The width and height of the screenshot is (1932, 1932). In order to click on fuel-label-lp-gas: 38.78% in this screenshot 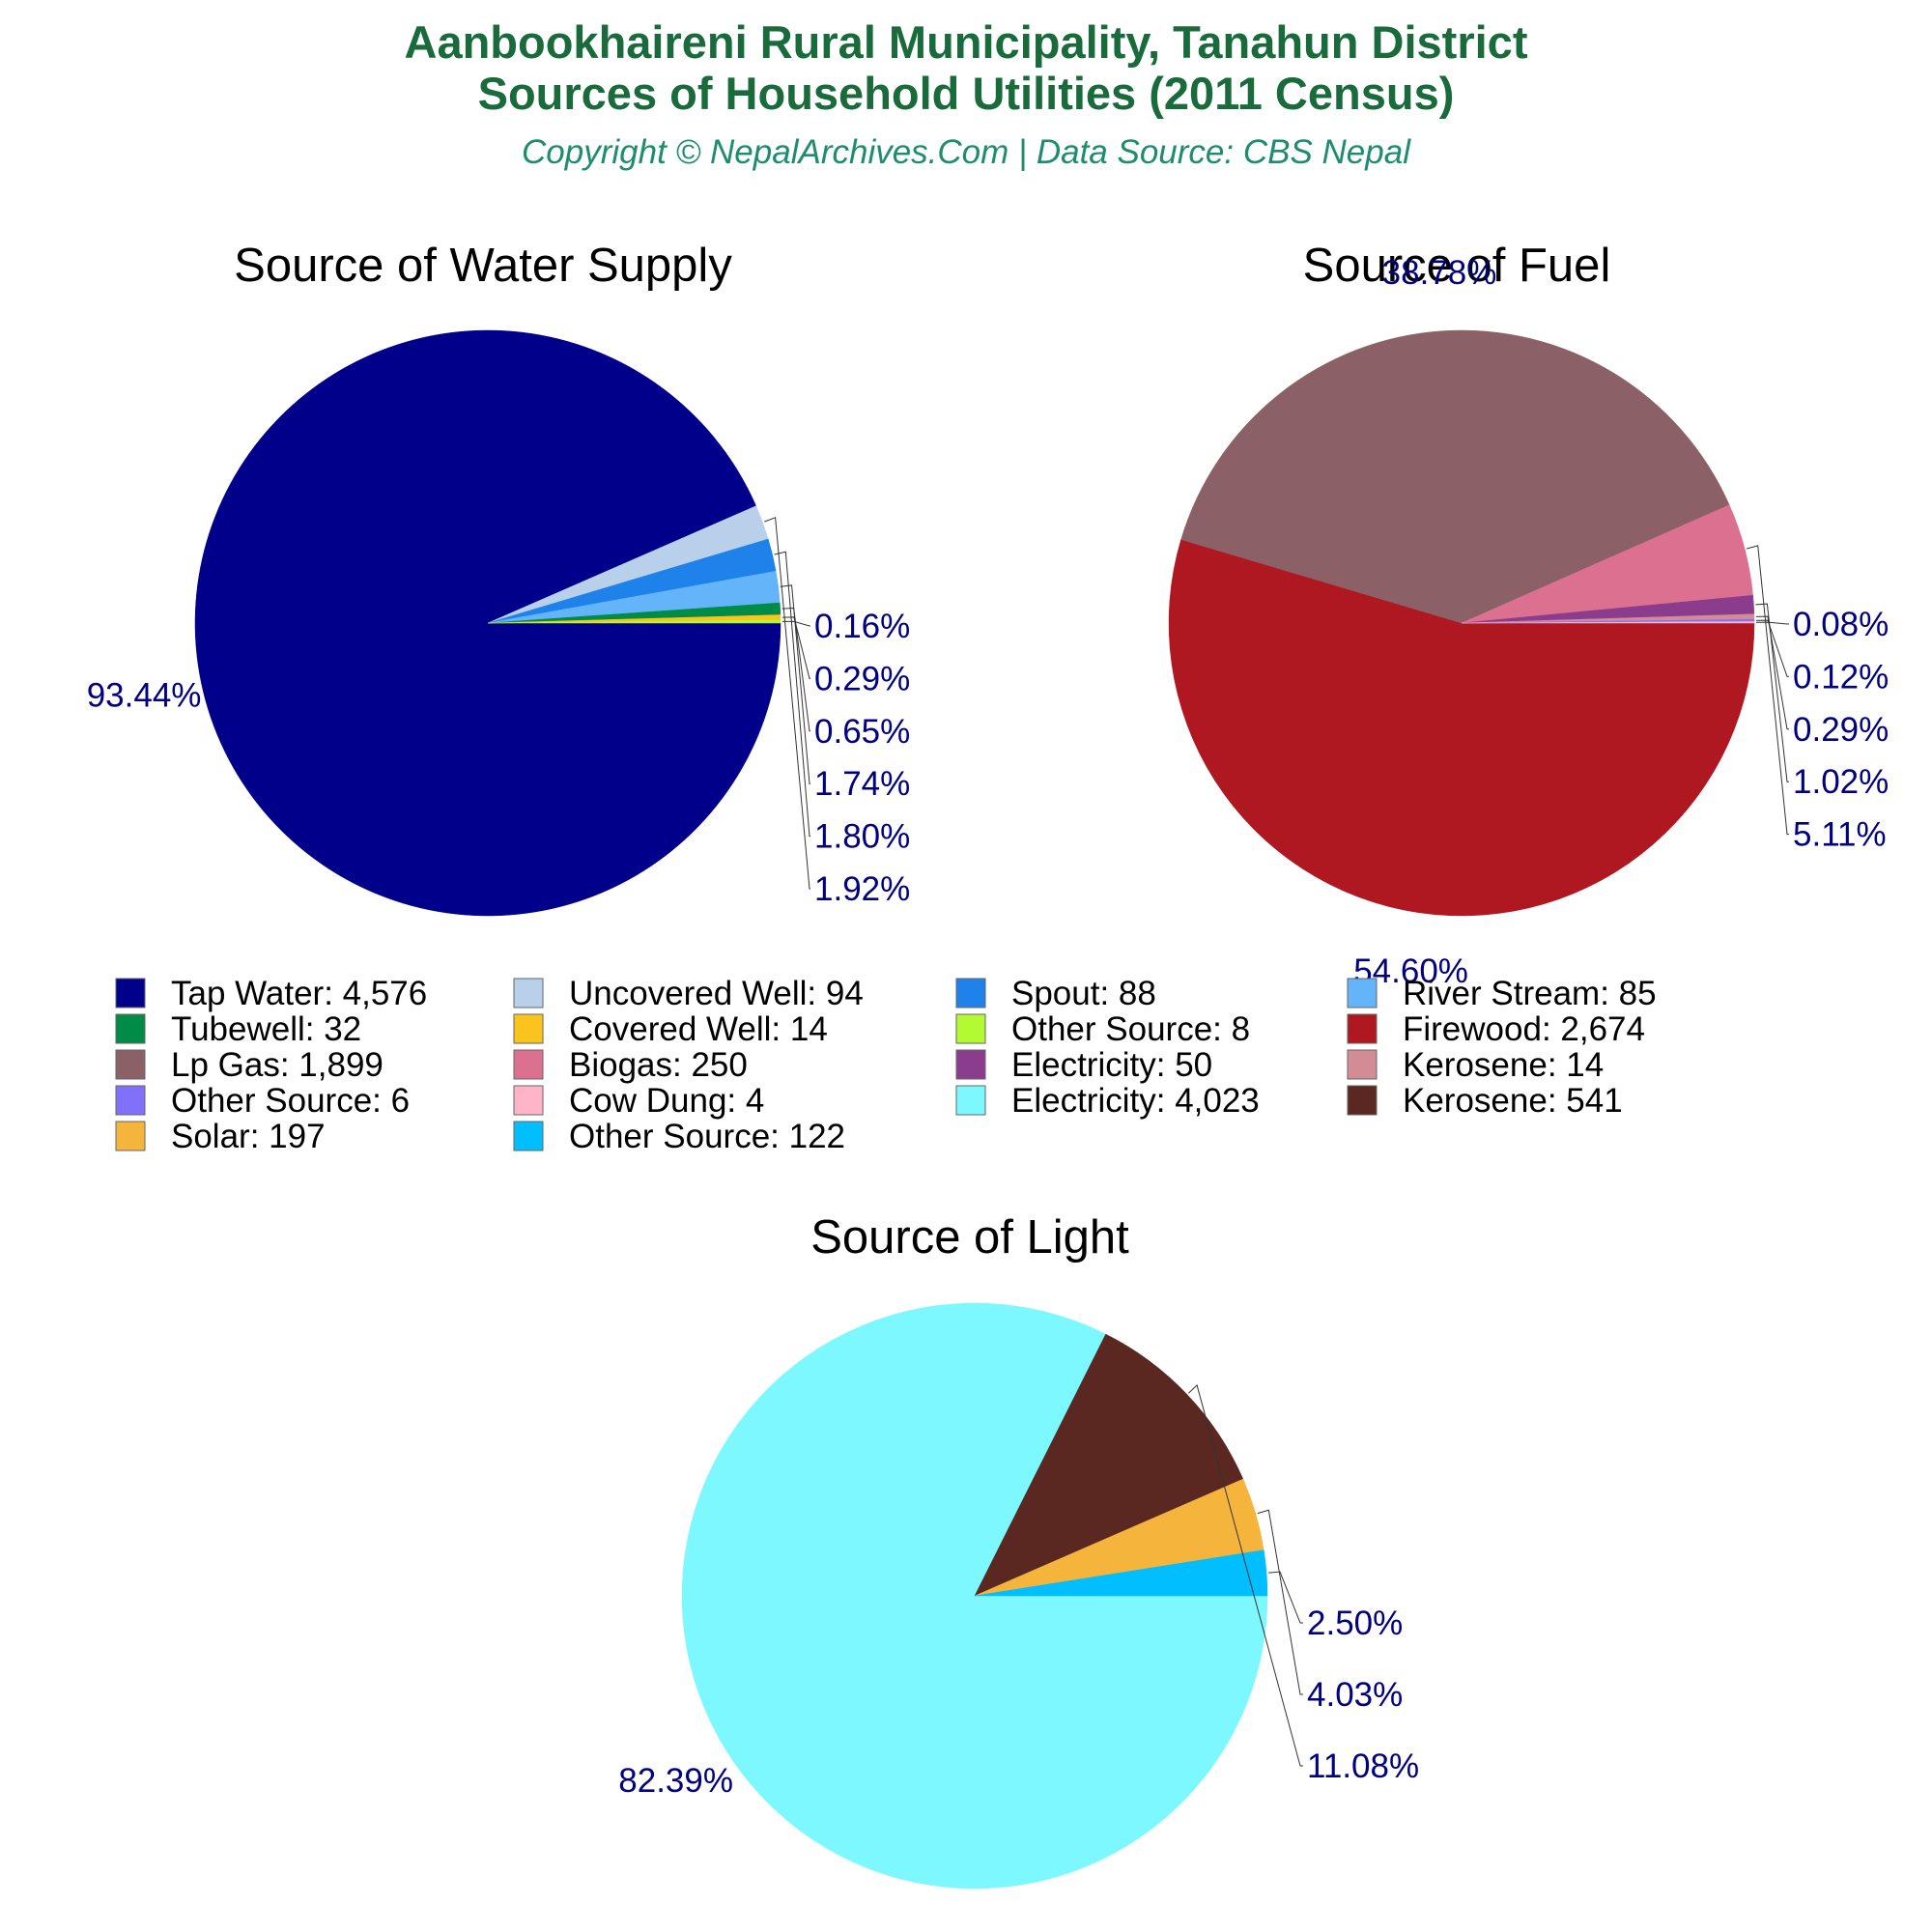, I will do `click(1439, 273)`.